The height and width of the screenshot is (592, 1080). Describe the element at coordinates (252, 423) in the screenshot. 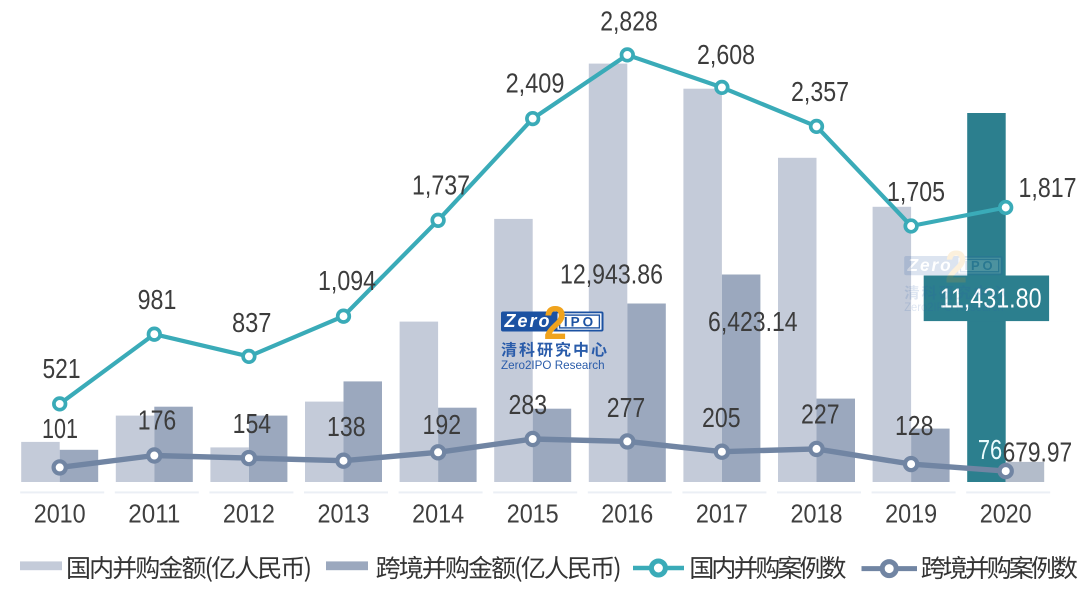

I see `svg-text: 154` at that location.